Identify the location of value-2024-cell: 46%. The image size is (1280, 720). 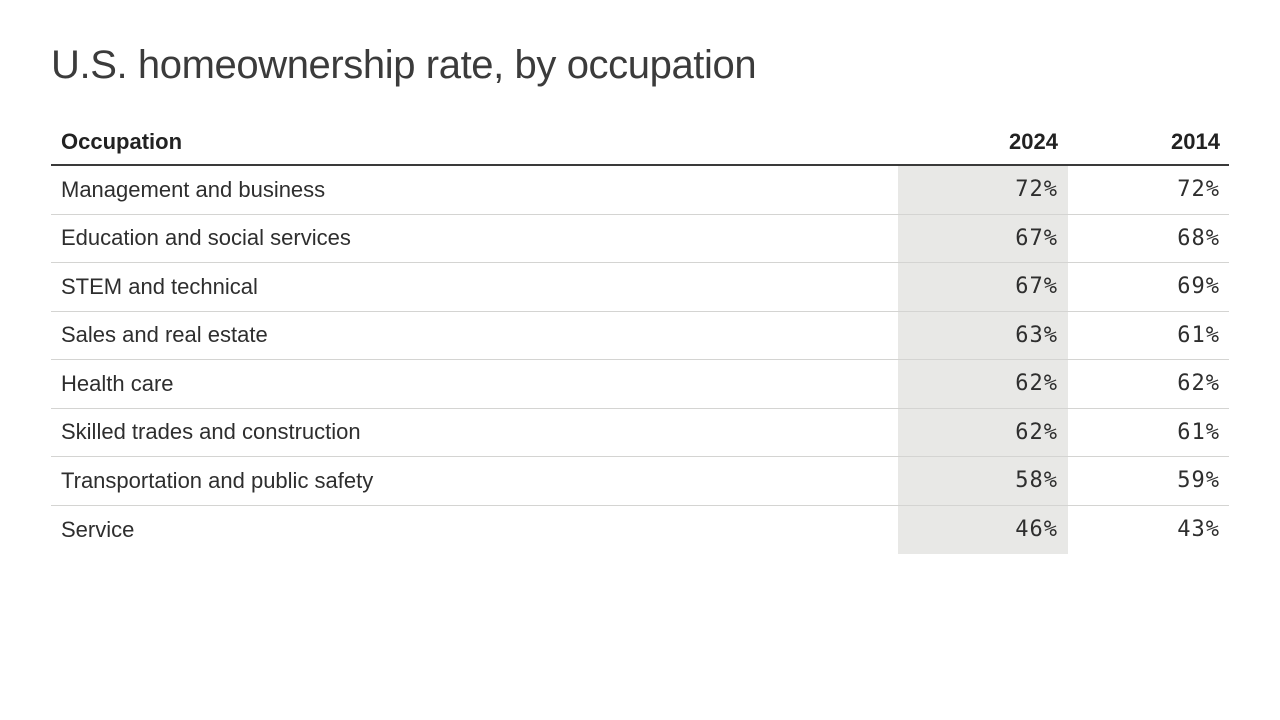
(983, 529).